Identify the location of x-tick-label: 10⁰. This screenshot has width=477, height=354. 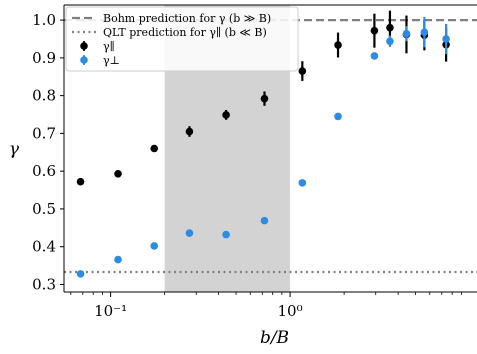
(290, 311).